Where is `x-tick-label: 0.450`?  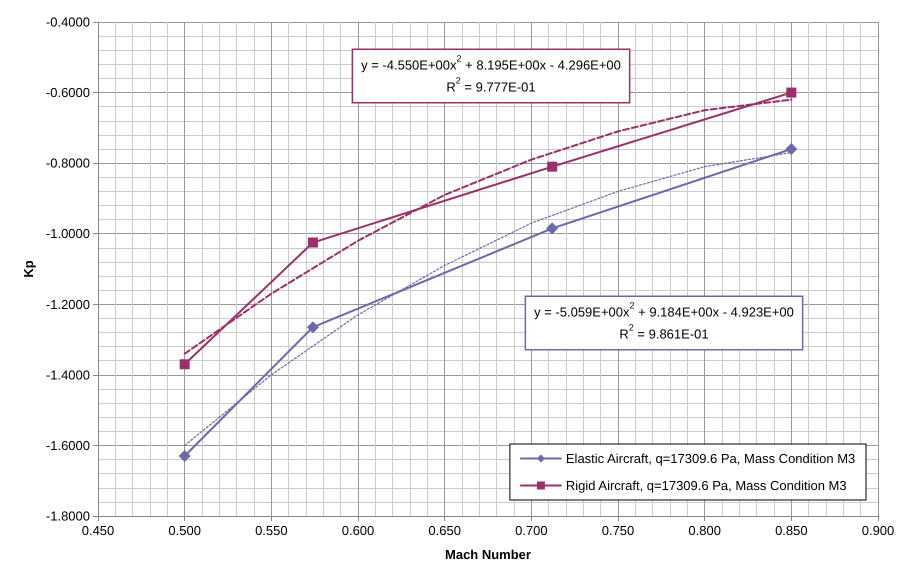 x-tick-label: 0.450 is located at coordinates (98, 530).